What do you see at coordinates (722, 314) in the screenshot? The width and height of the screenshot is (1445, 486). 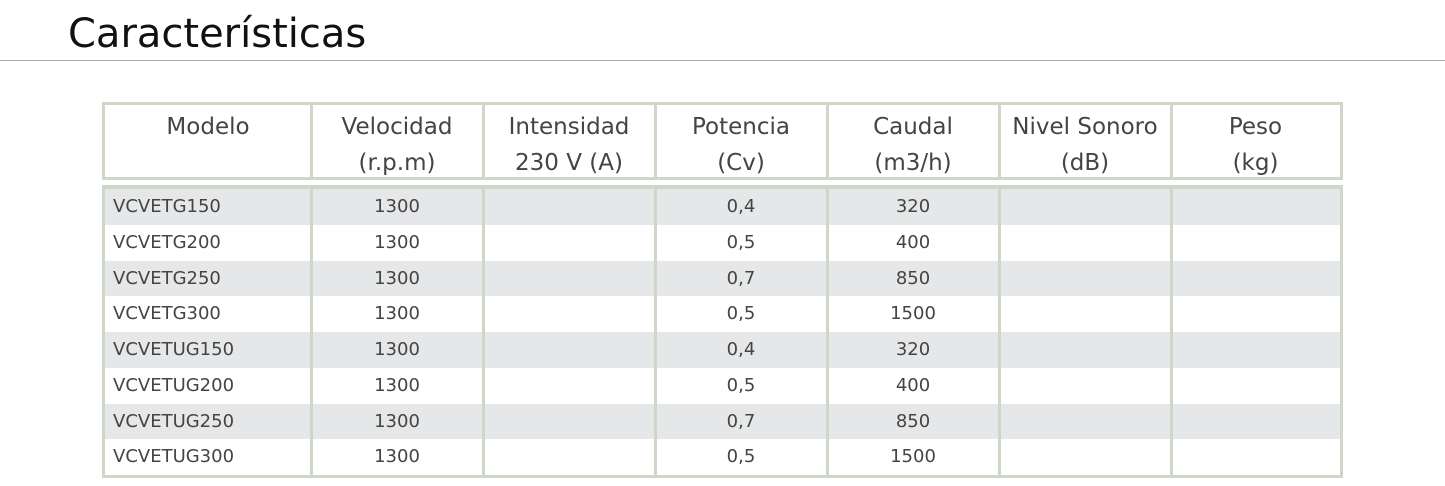 I see `table-row: VCVETG300 1300 0,5 1500` at bounding box center [722, 314].